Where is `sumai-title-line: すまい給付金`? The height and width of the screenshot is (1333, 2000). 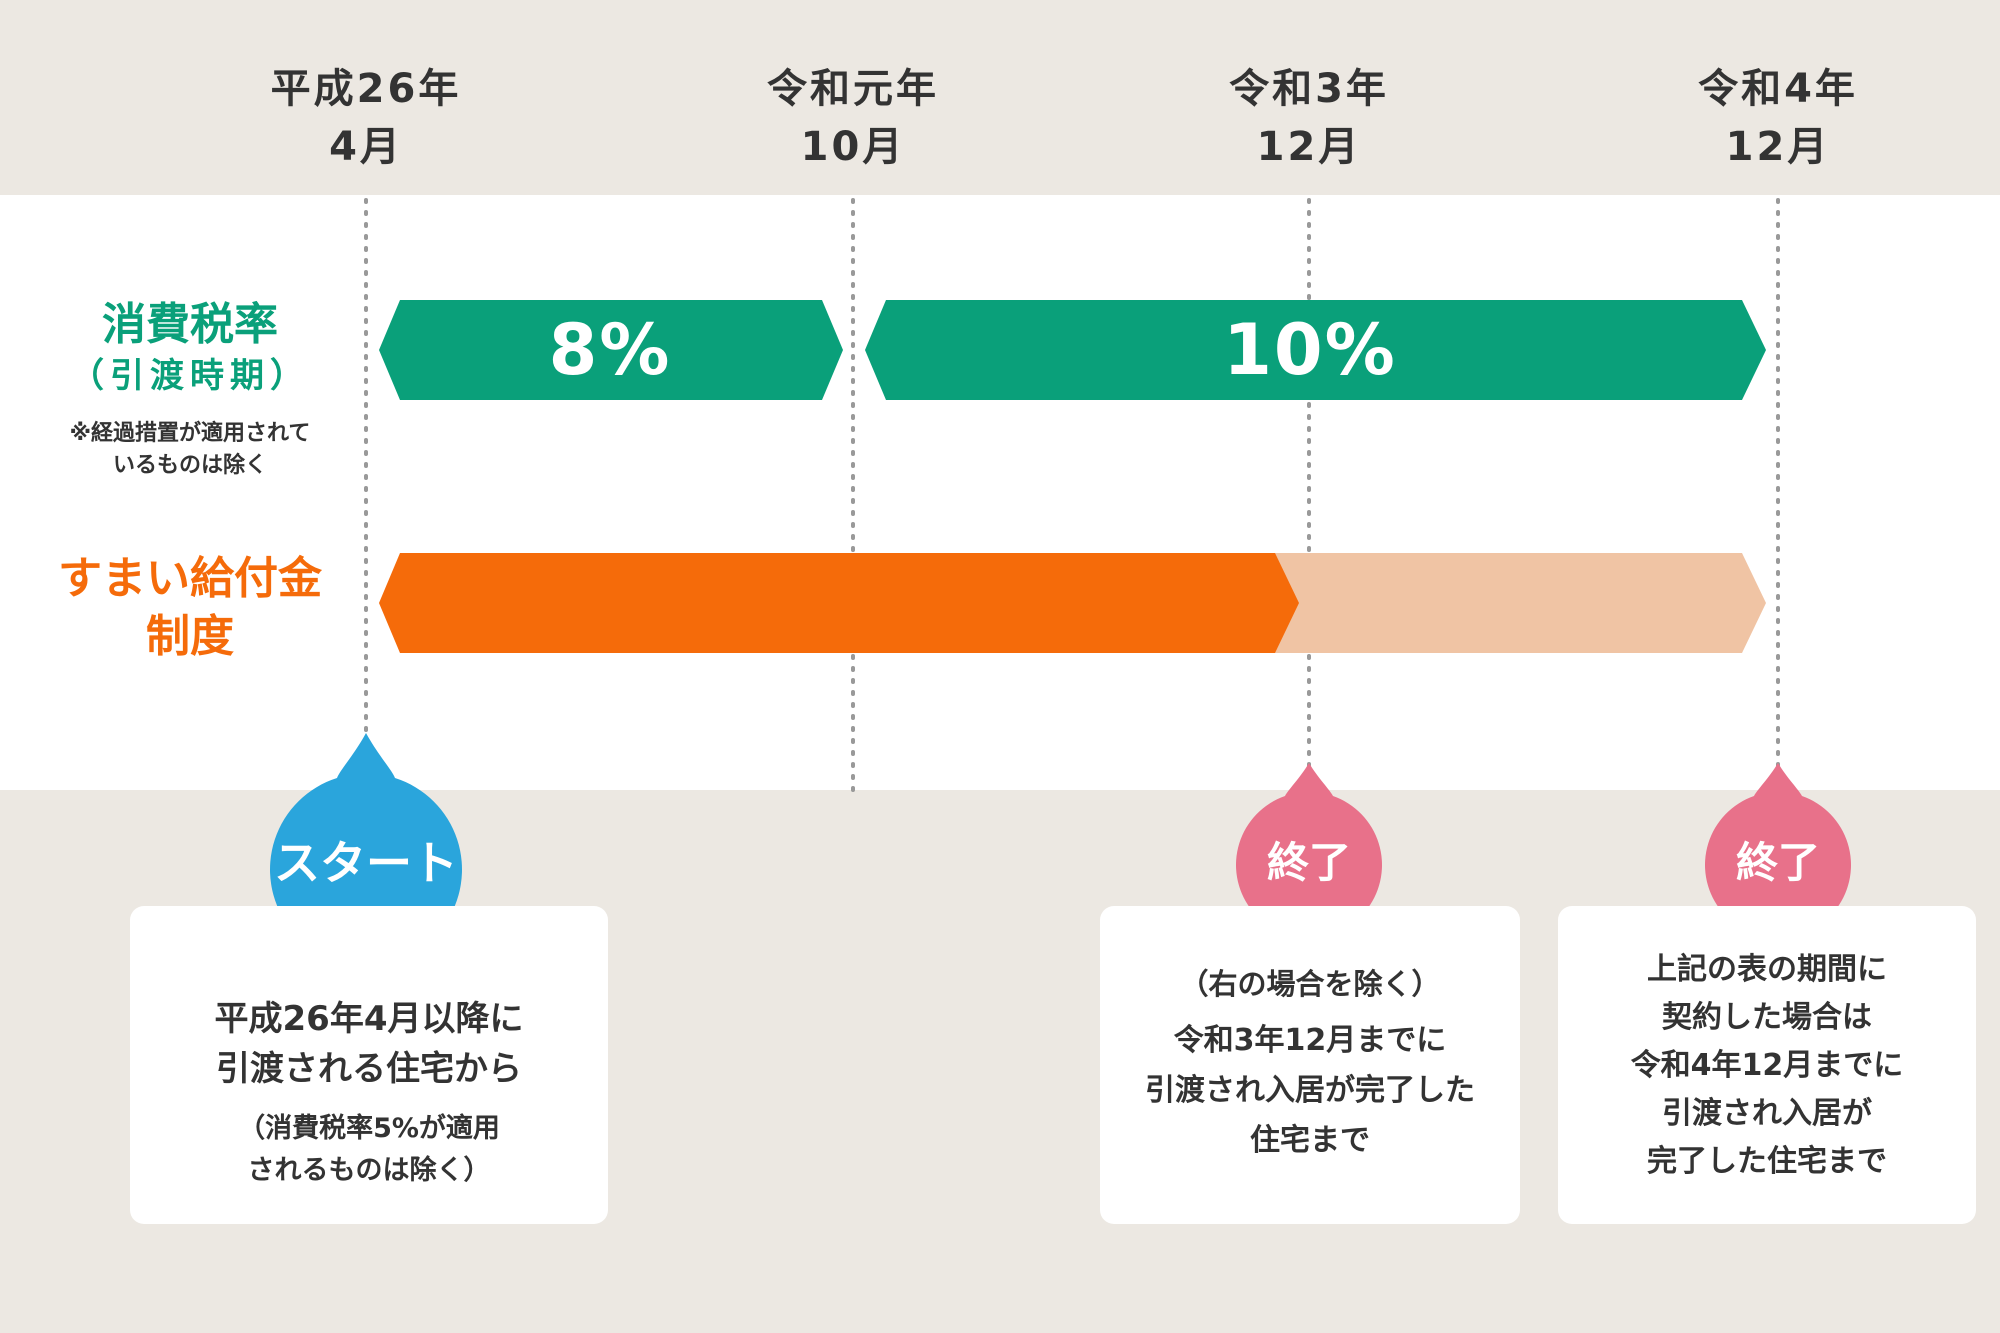
sumai-title-line: すまい給付金 is located at coordinates (190, 578).